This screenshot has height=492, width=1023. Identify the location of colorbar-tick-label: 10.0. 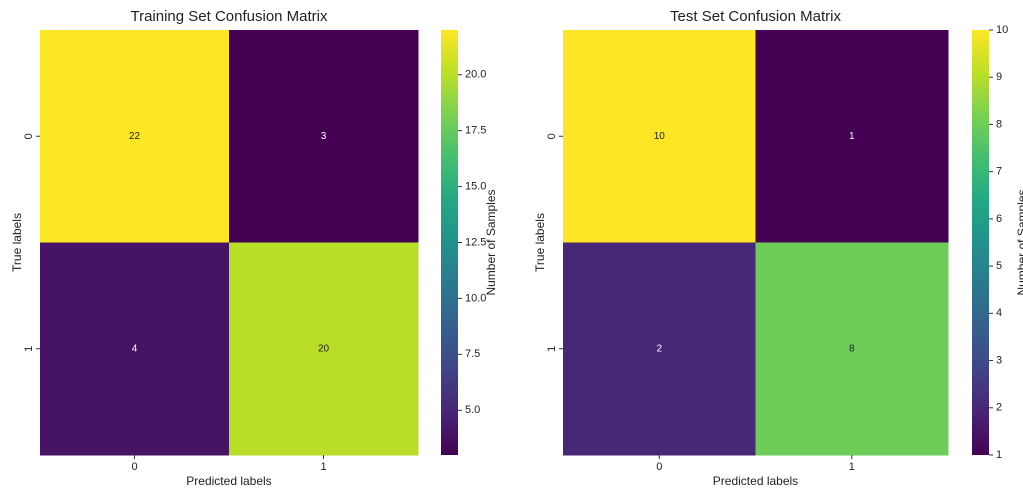
(475, 298).